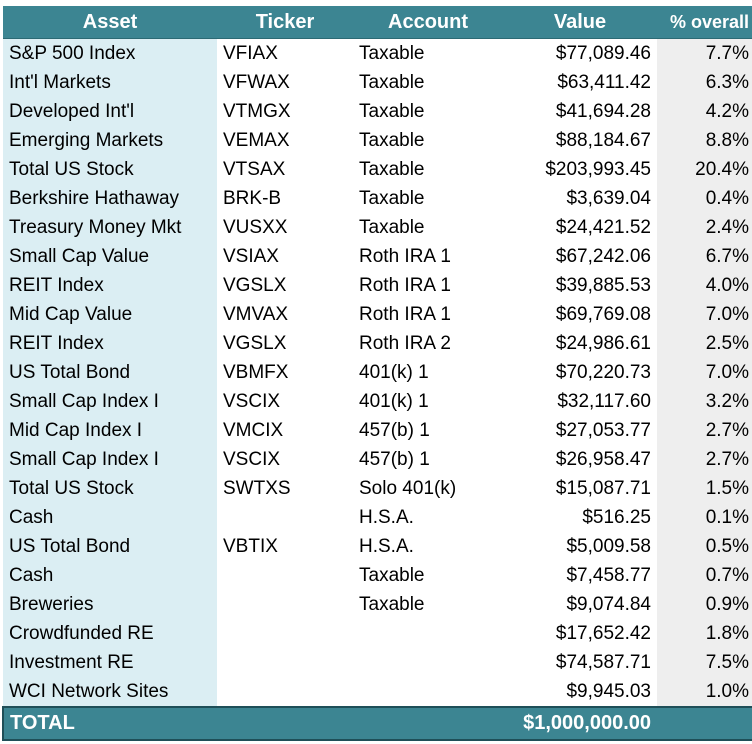 This screenshot has height=744, width=752. I want to click on ticker-cell: VEMAX, so click(256, 140).